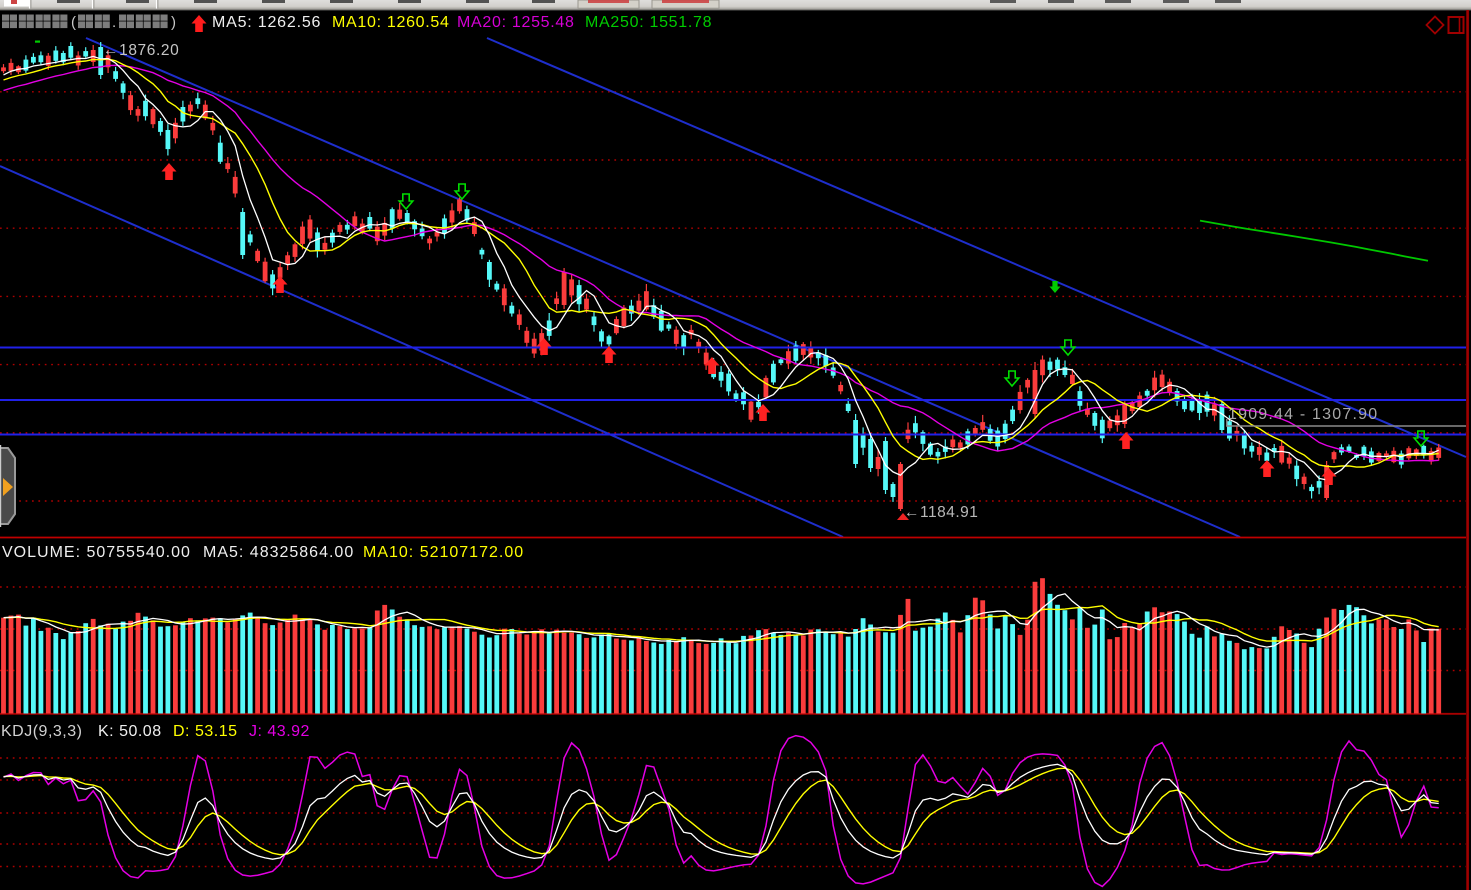 This screenshot has width=1471, height=890. What do you see at coordinates (516, 22) in the screenshot?
I see `svg-text: MA20: 1255.48` at bounding box center [516, 22].